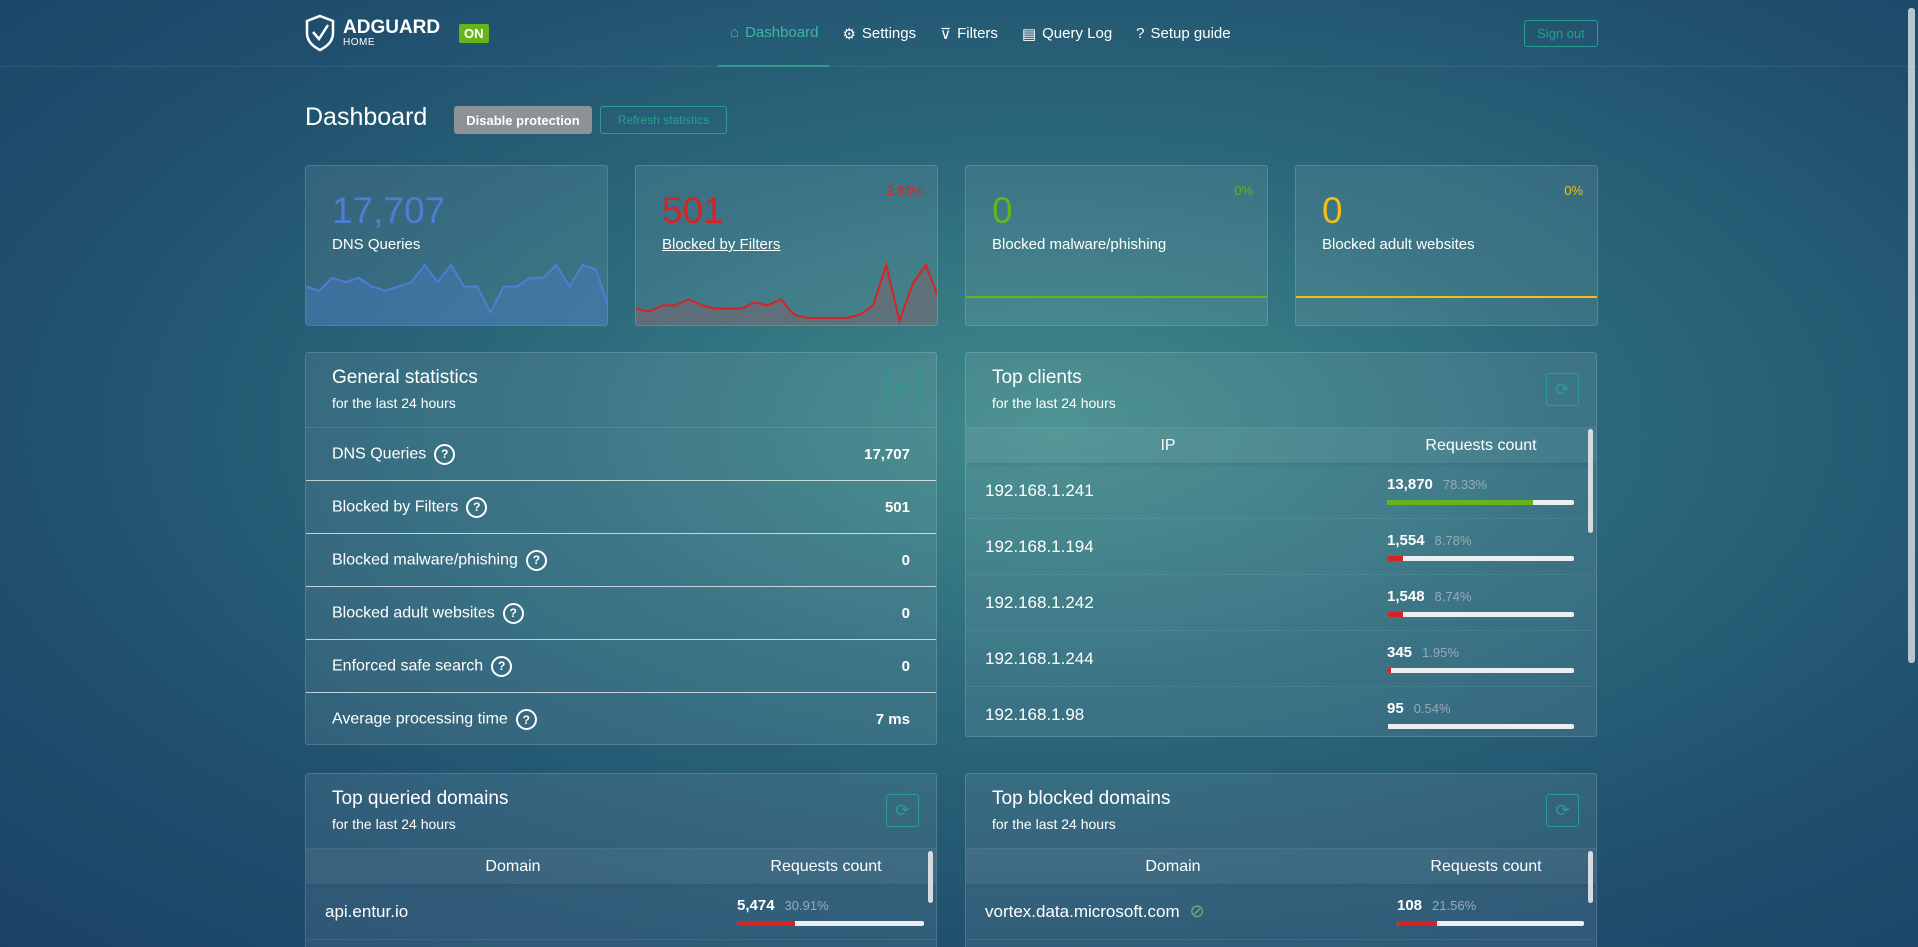 This screenshot has height=947, width=1918. I want to click on stat-label: Blocked malware/phishing, so click(1079, 244).